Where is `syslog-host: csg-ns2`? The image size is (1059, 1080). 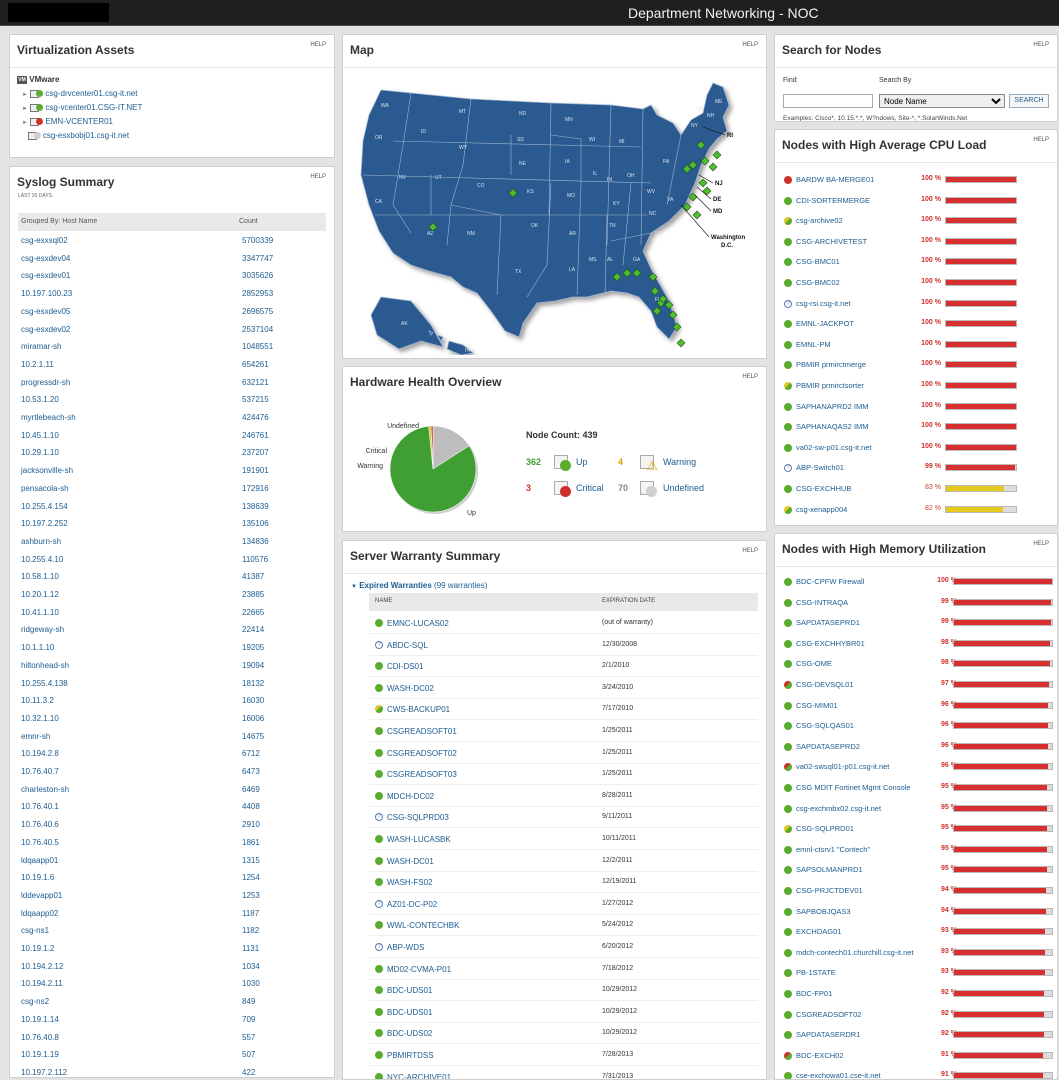 syslog-host: csg-ns2 is located at coordinates (35, 1002).